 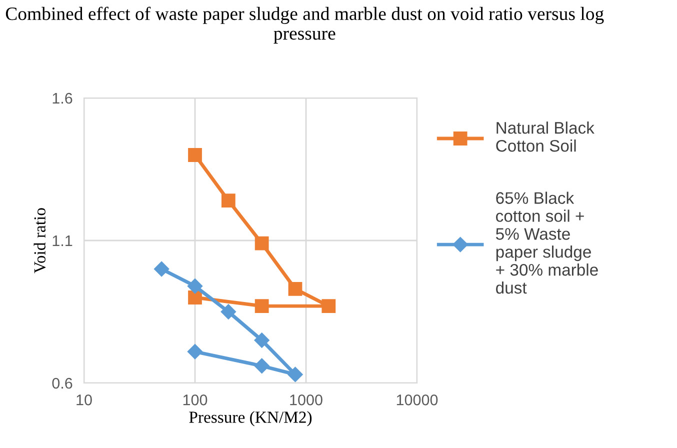 What do you see at coordinates (84, 400) in the screenshot?
I see `x-tick-label: 10` at bounding box center [84, 400].